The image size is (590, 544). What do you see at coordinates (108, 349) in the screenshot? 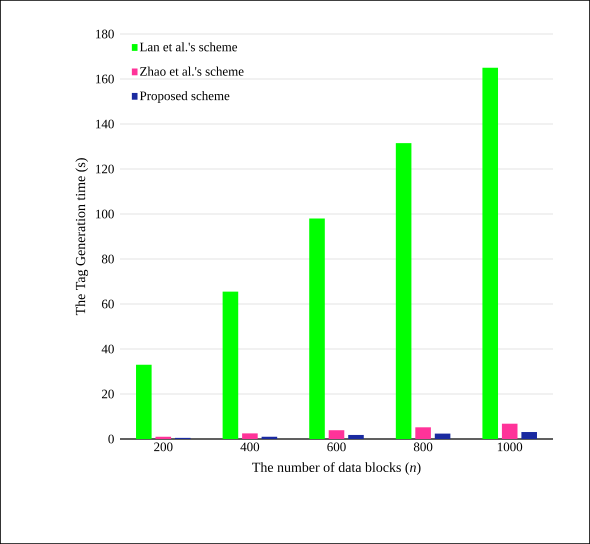
I see `y-tick-label: 40` at bounding box center [108, 349].